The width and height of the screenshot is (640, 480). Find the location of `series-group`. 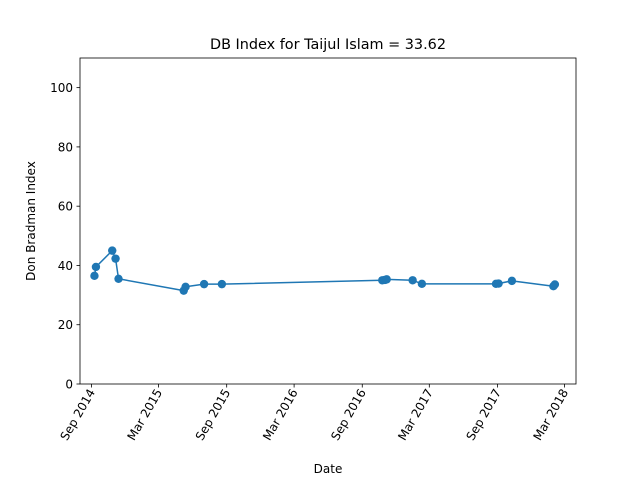

series-group is located at coordinates (325, 270).